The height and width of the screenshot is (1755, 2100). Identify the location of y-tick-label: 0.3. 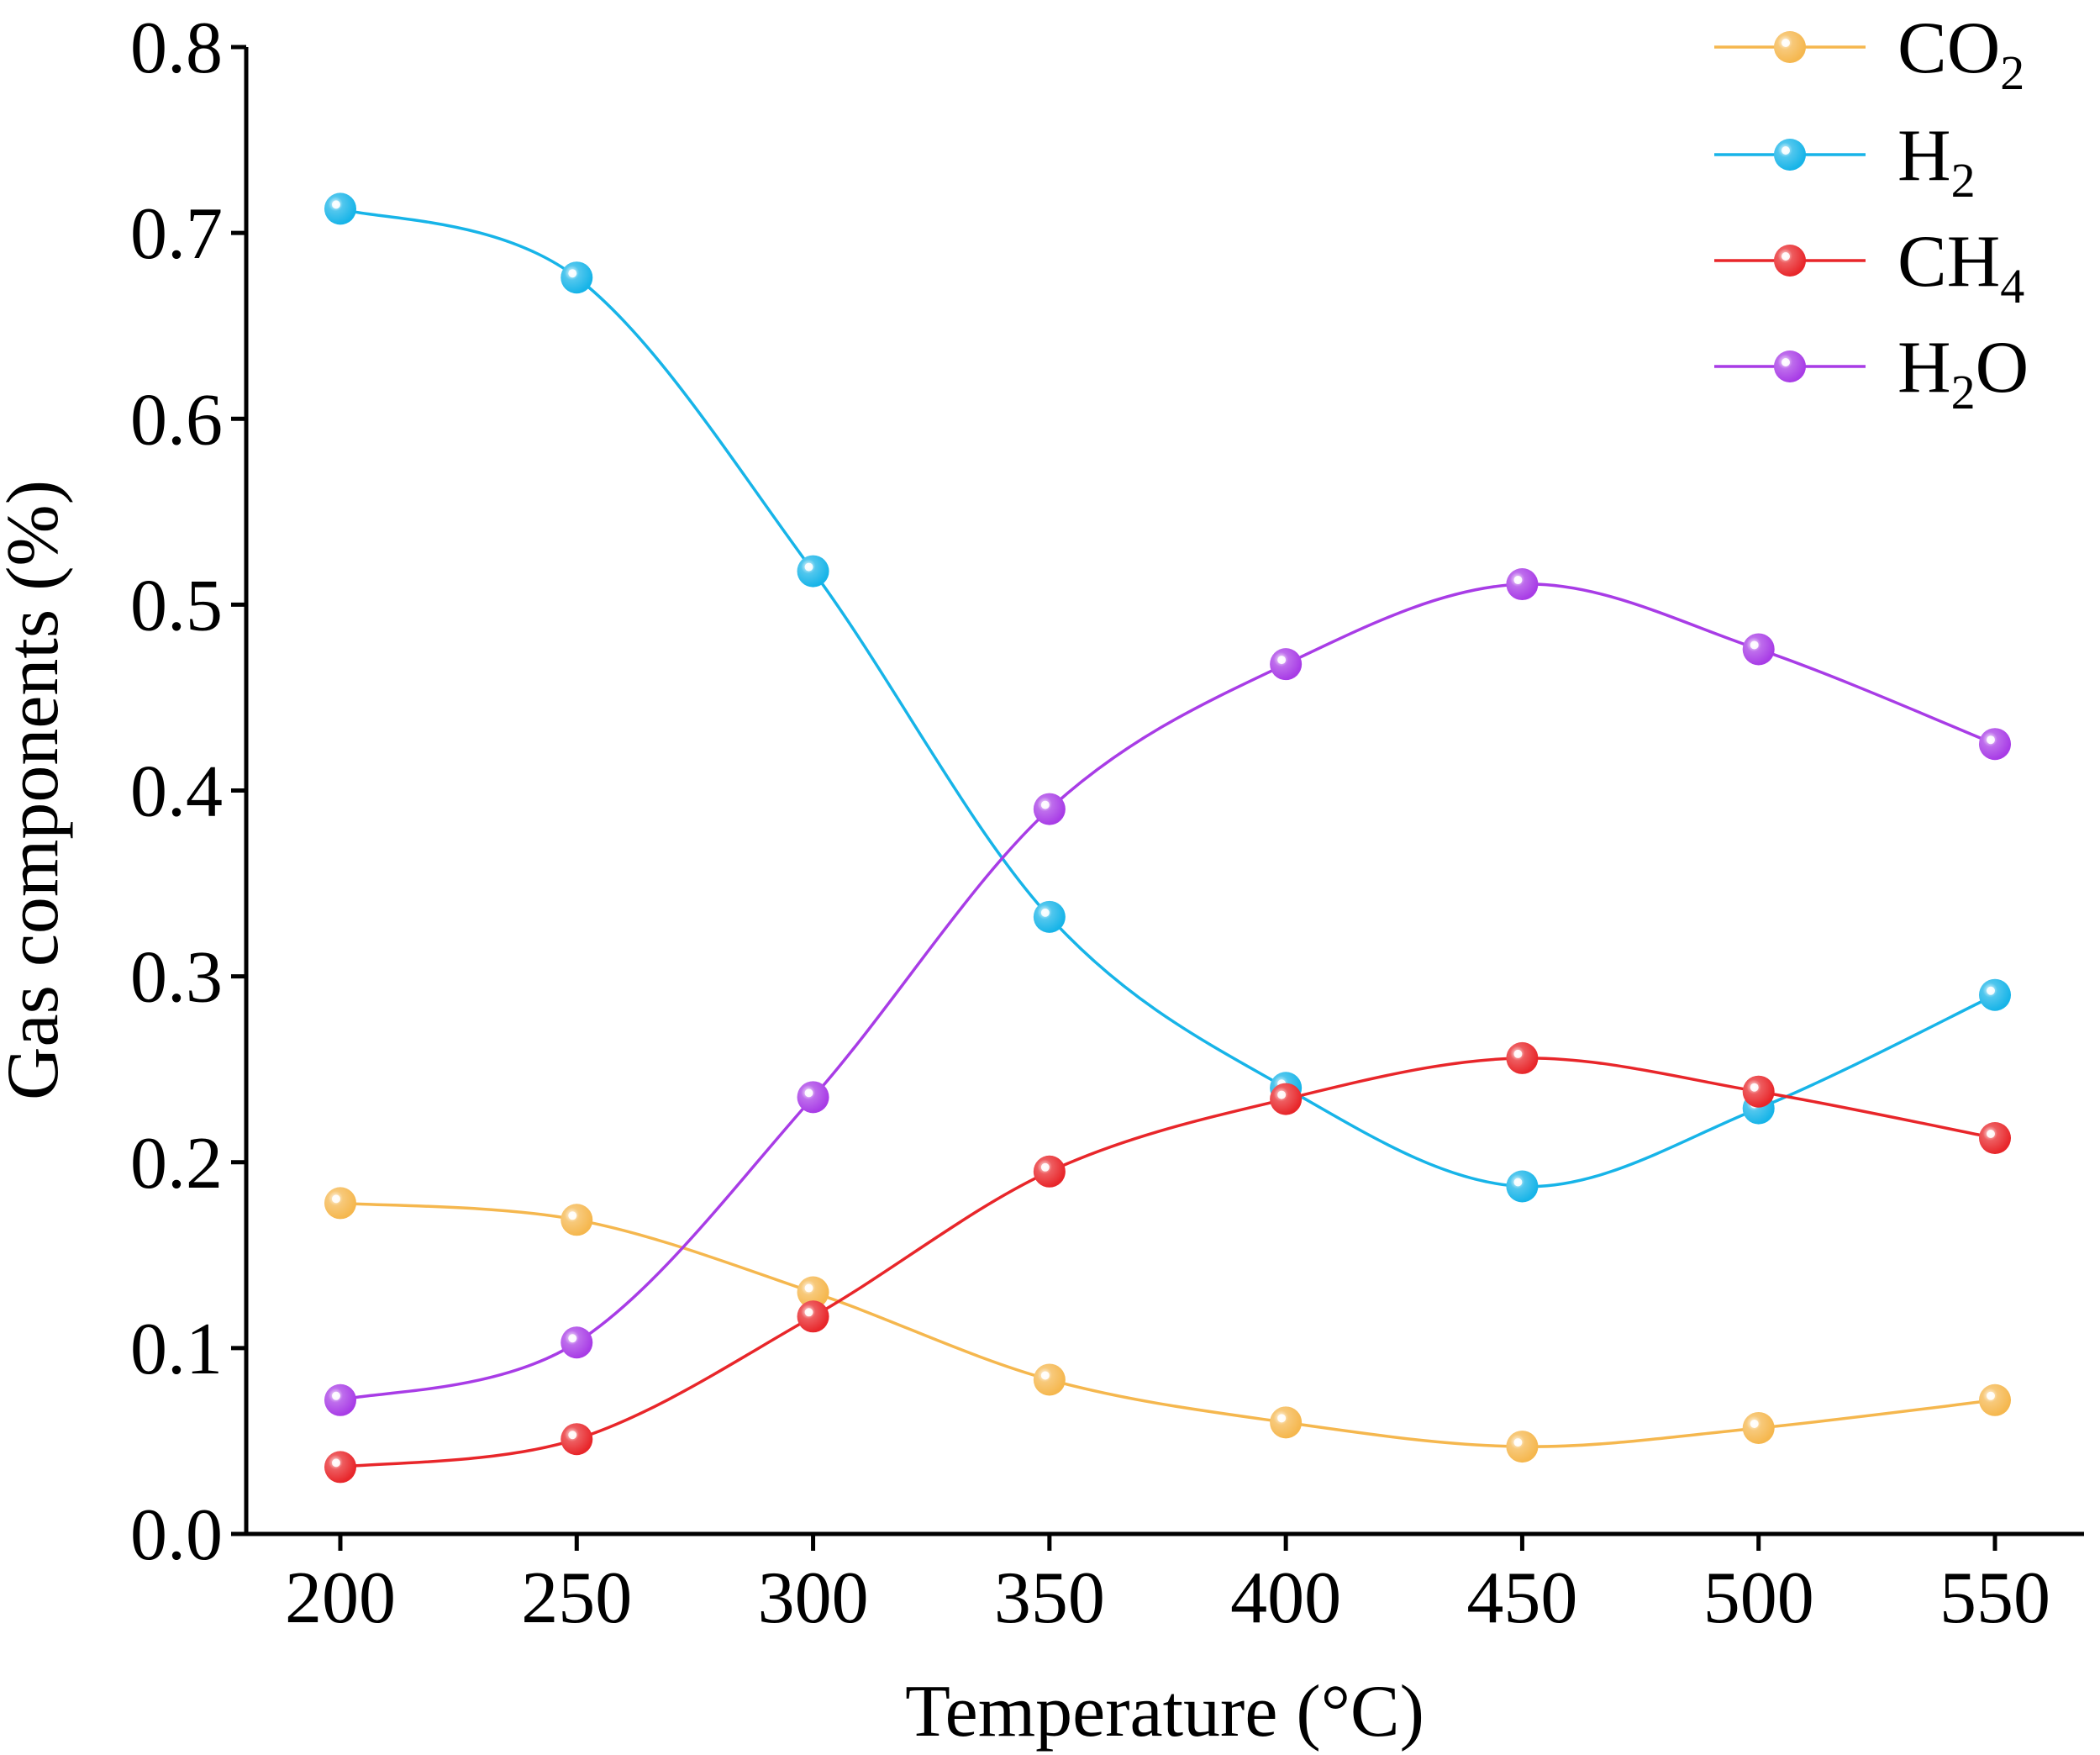
(176, 978).